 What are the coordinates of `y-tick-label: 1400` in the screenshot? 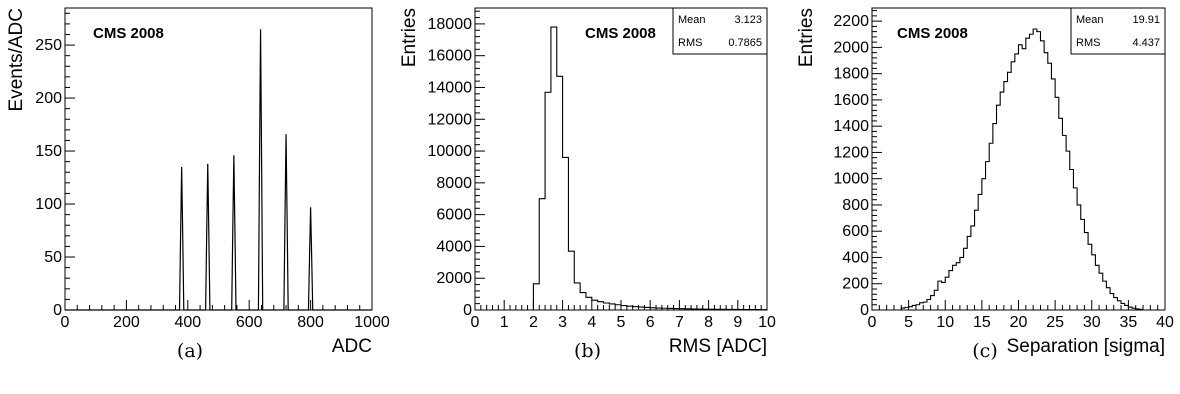 It's located at (851, 126).